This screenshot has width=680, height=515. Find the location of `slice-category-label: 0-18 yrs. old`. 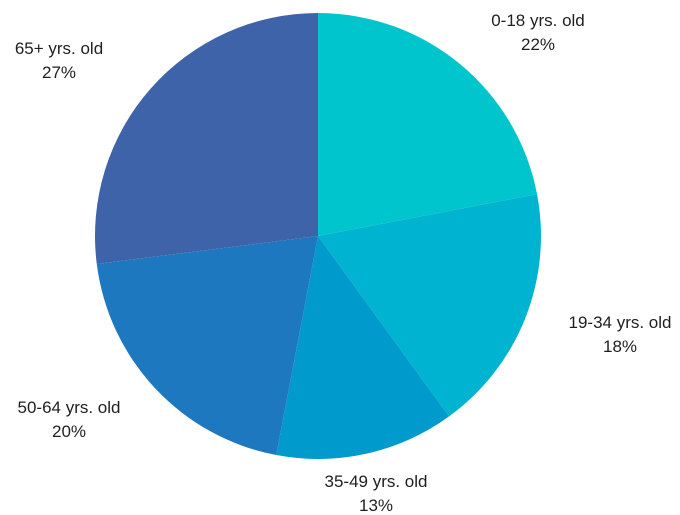

slice-category-label: 0-18 yrs. old is located at coordinates (538, 20).